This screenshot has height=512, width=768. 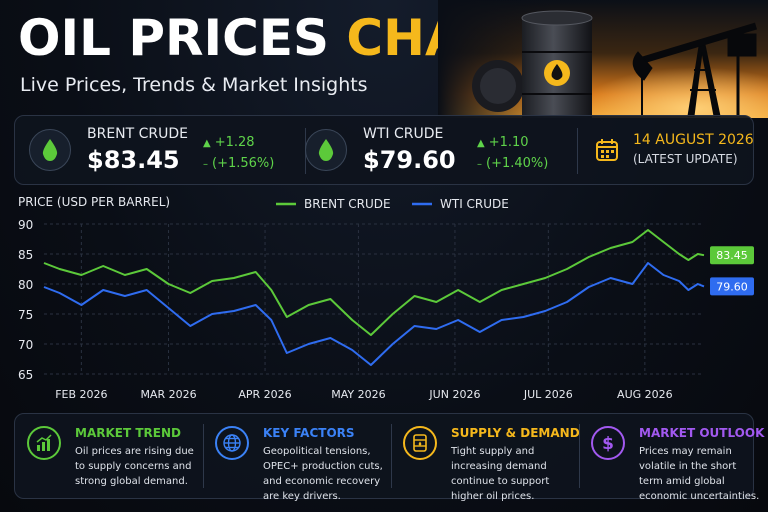 I want to click on oil-field-illustration, so click(x=603, y=59).